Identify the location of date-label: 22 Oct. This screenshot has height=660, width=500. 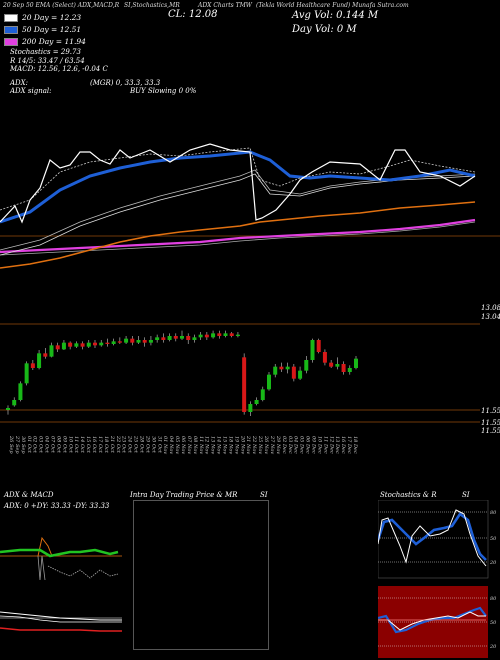
(118, 444).